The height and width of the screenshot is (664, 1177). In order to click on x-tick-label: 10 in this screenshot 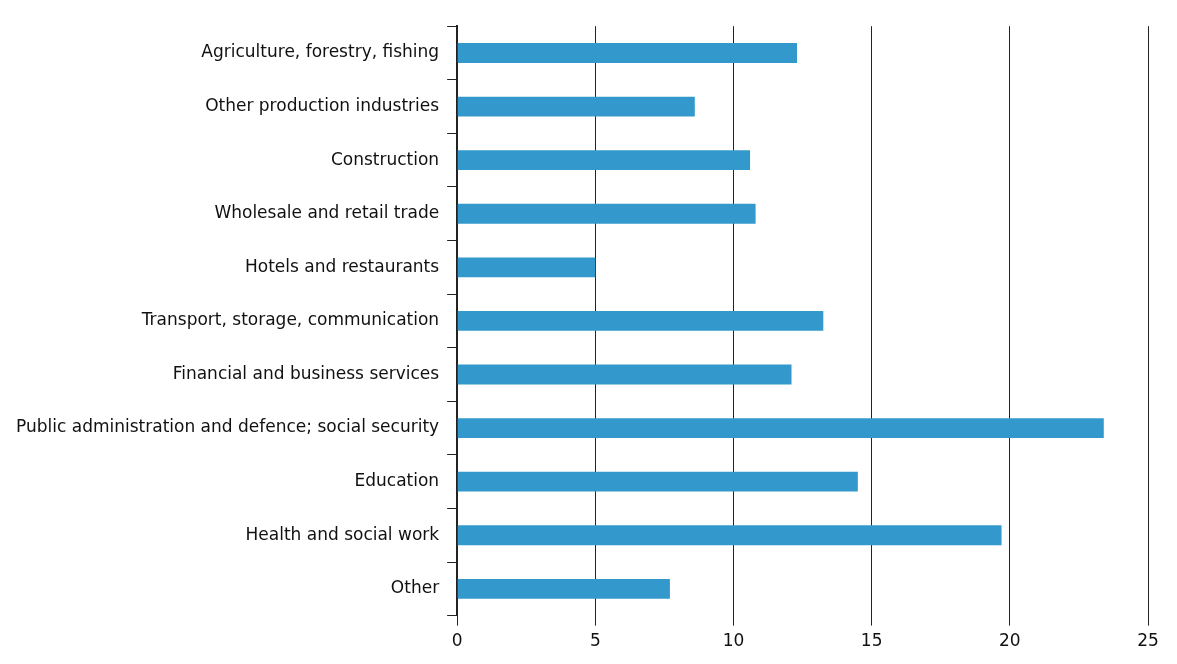, I will do `click(733, 640)`.